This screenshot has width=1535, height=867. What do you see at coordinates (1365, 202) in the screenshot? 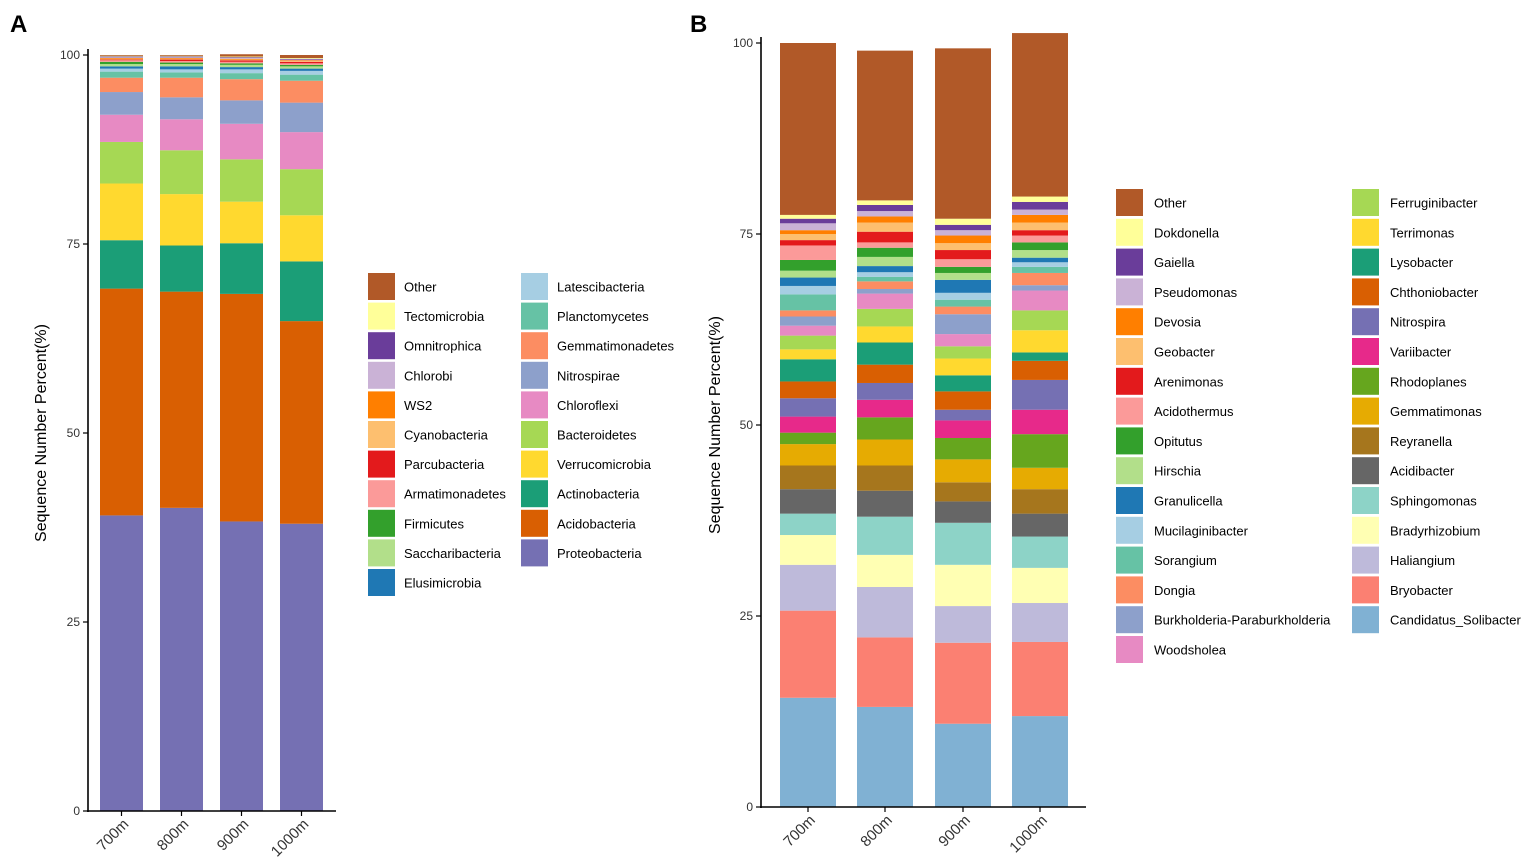
I see `legend-swatch-b-ferruginibacter` at bounding box center [1365, 202].